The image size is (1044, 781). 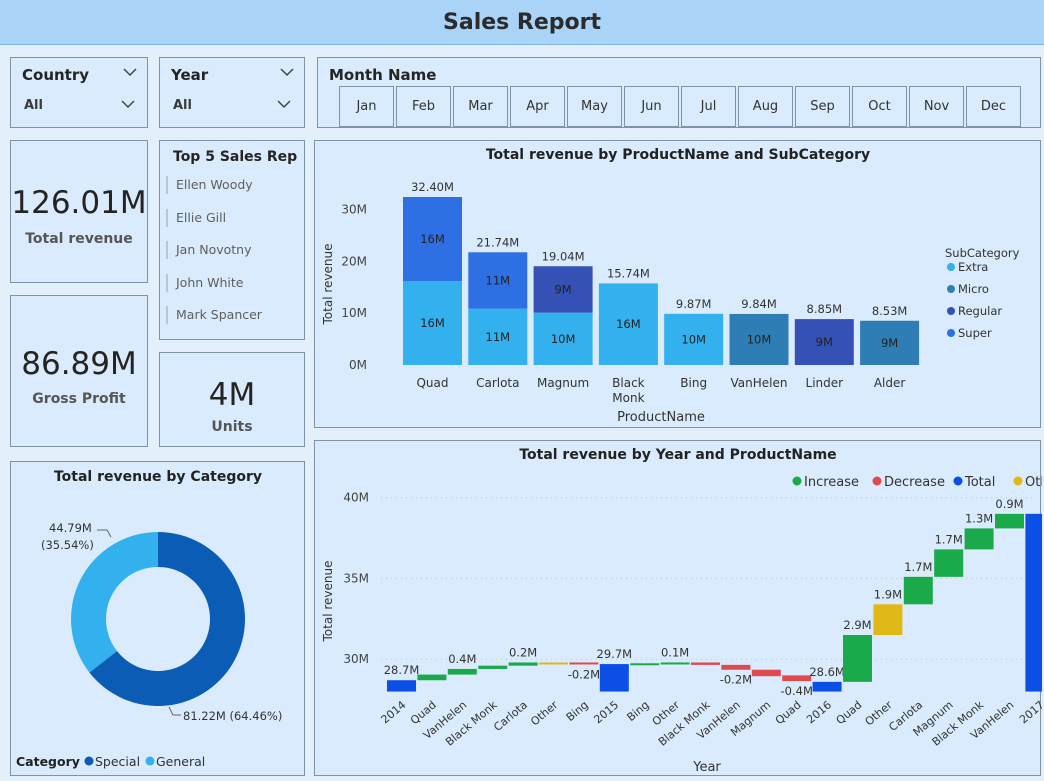 I want to click on legend-item: Regular, so click(x=980, y=311).